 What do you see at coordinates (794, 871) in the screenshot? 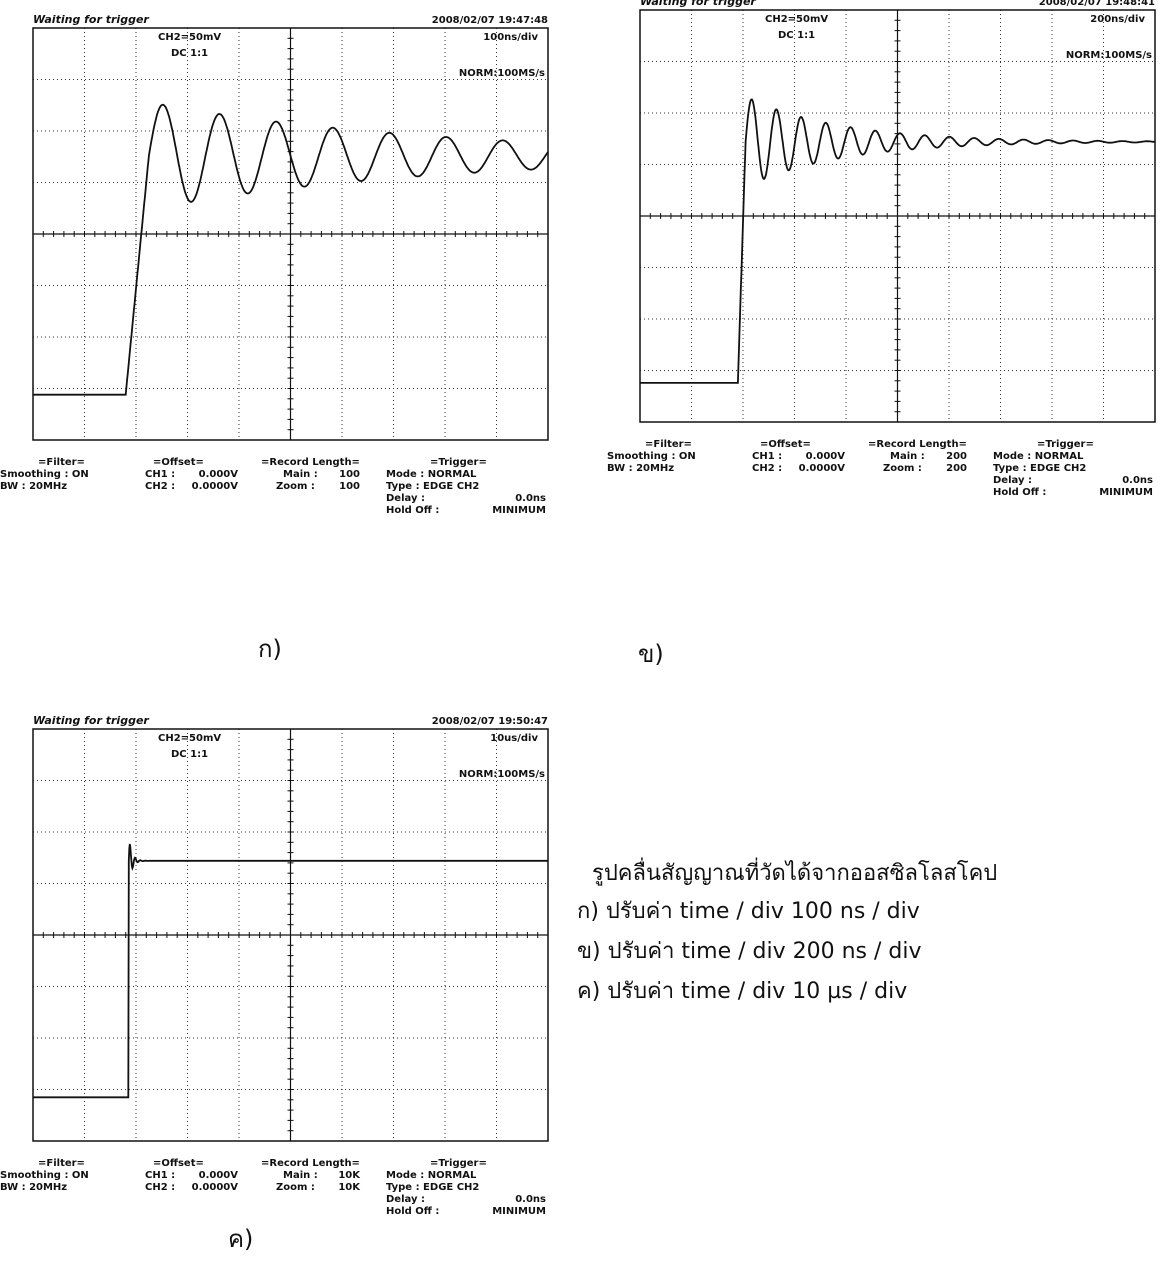
I see `description-title: รูปคลื่นสัญญาณที่วัดได้จากออสซิลโลสโคป` at bounding box center [794, 871].